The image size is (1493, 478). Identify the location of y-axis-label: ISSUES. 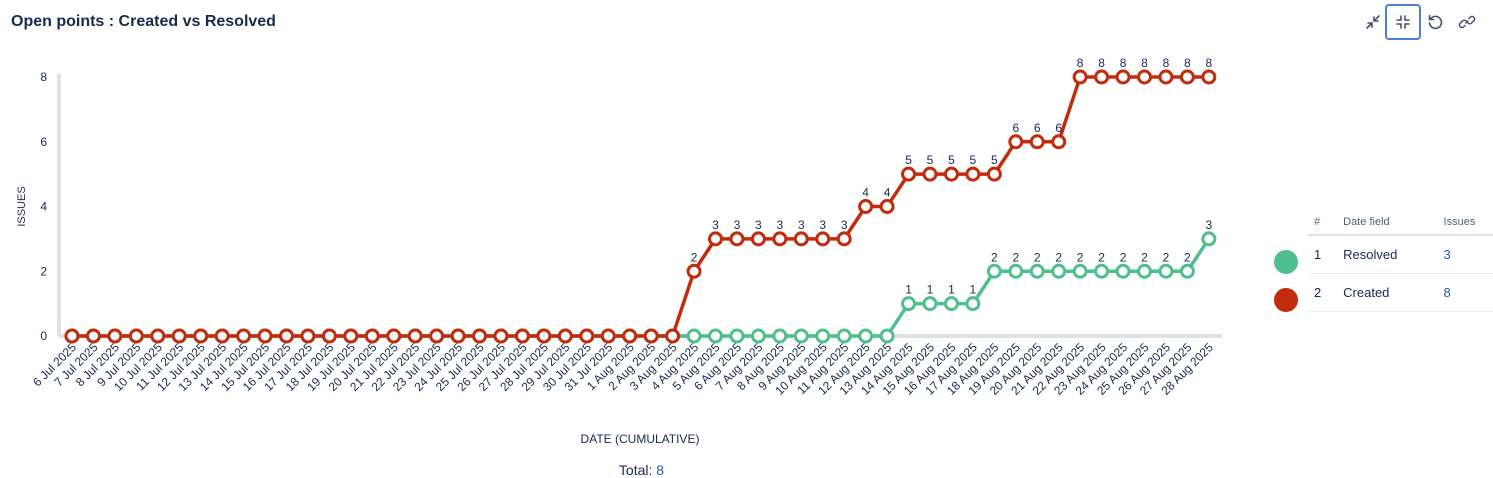
(22, 206).